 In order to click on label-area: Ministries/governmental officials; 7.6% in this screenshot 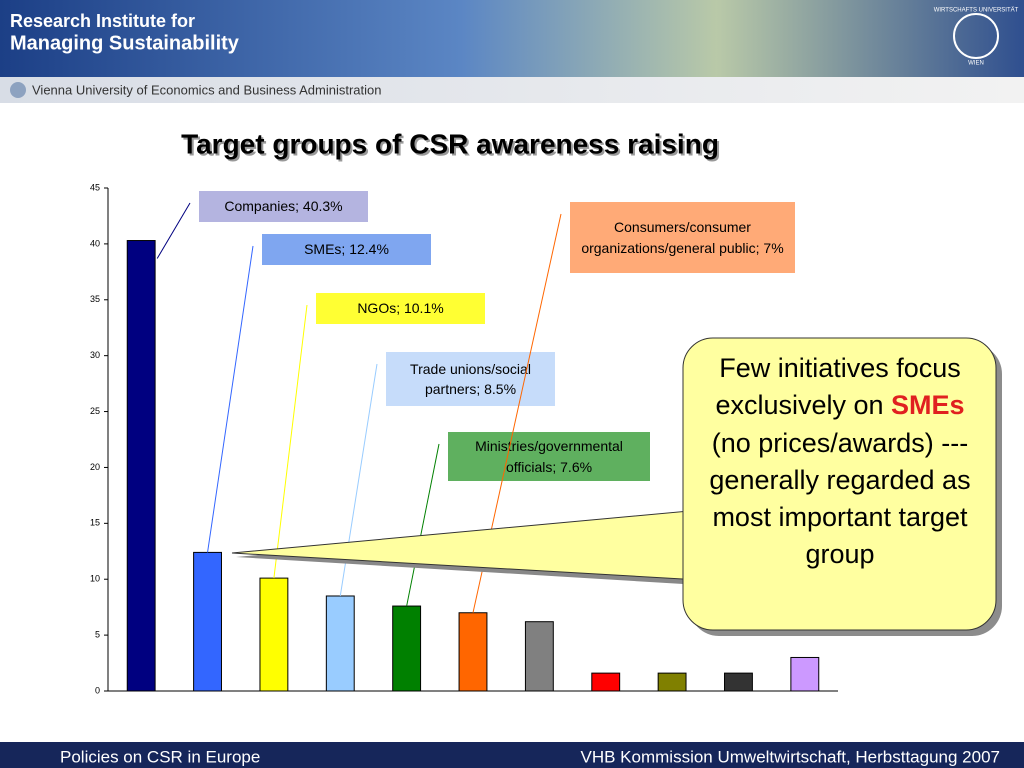, I will do `click(549, 456)`.